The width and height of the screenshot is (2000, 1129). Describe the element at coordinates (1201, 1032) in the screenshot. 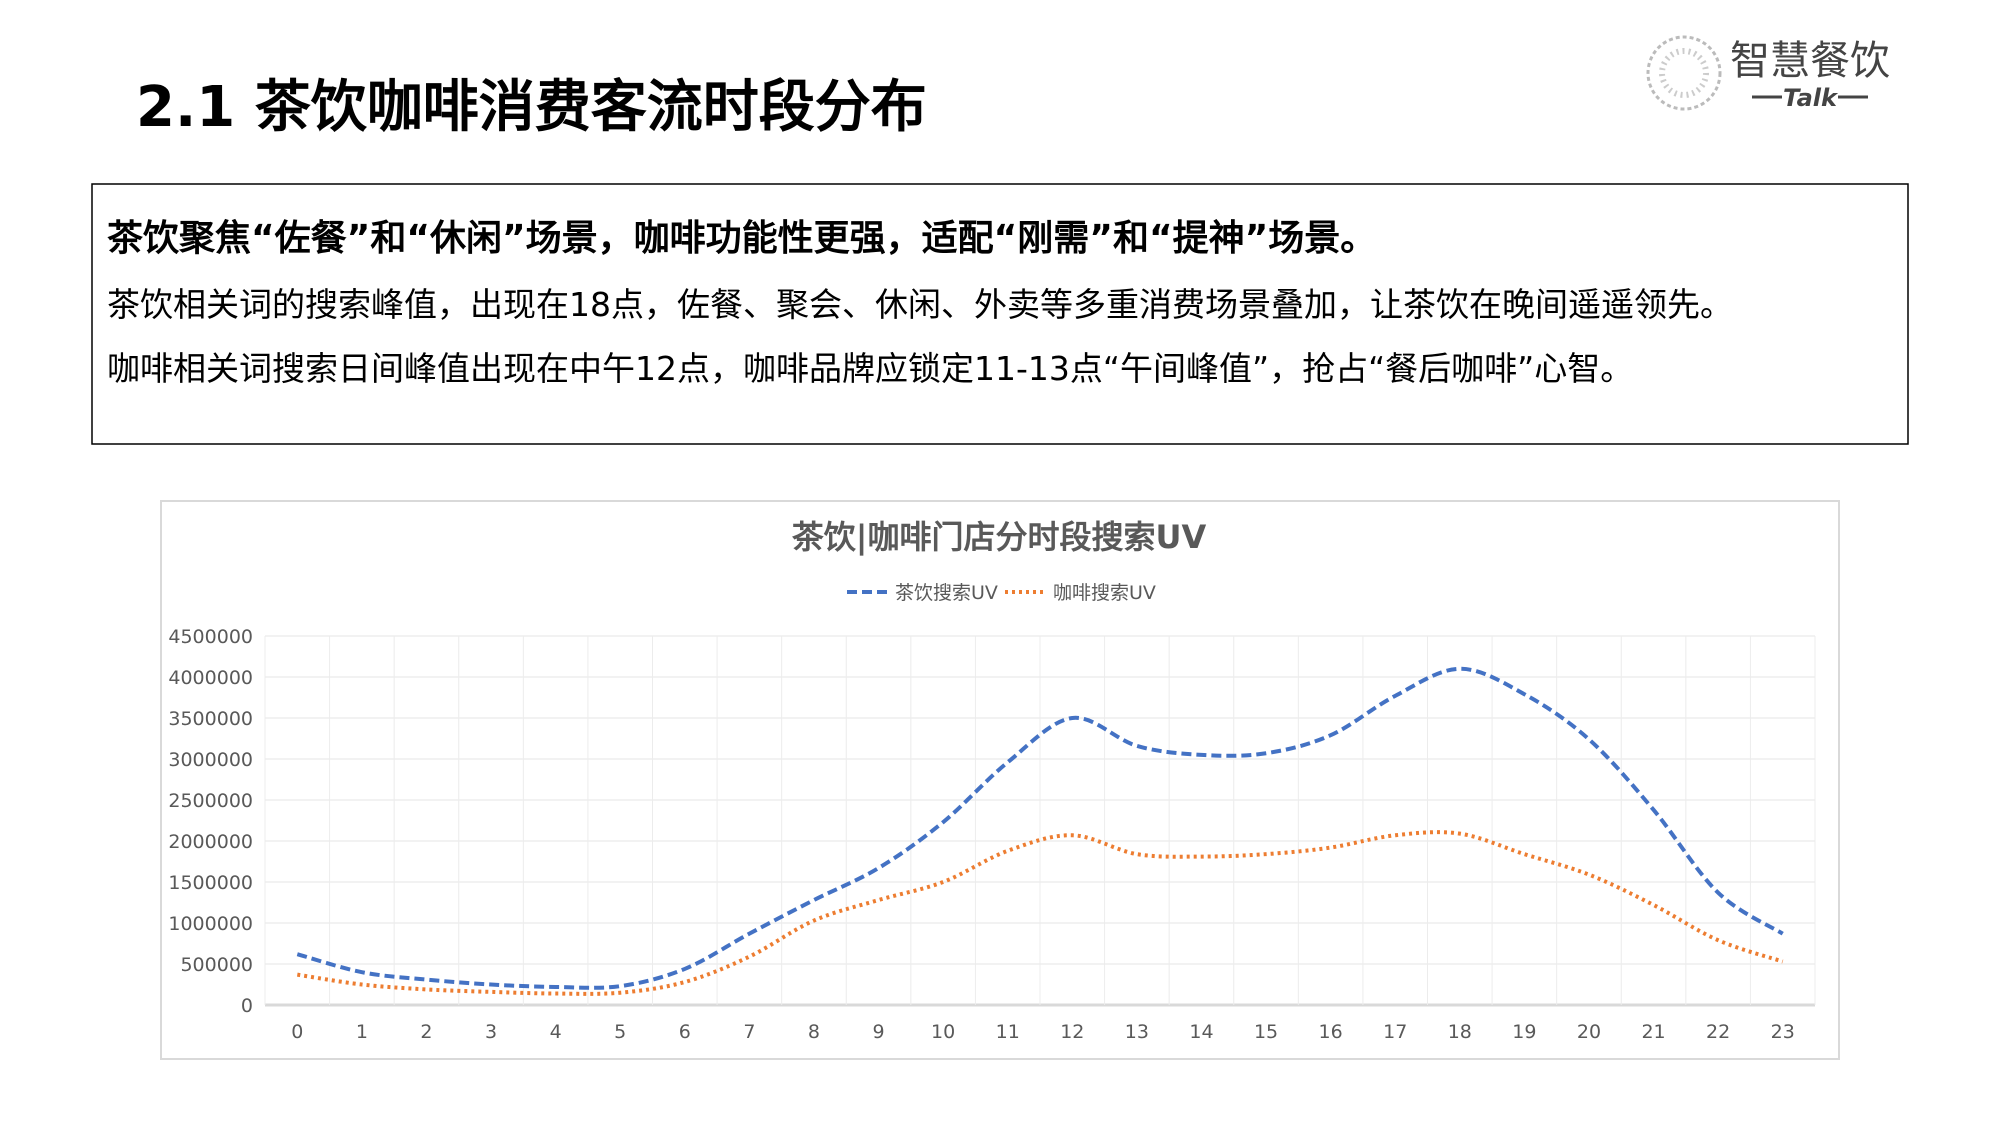

I see `x-tick-label: 14` at that location.